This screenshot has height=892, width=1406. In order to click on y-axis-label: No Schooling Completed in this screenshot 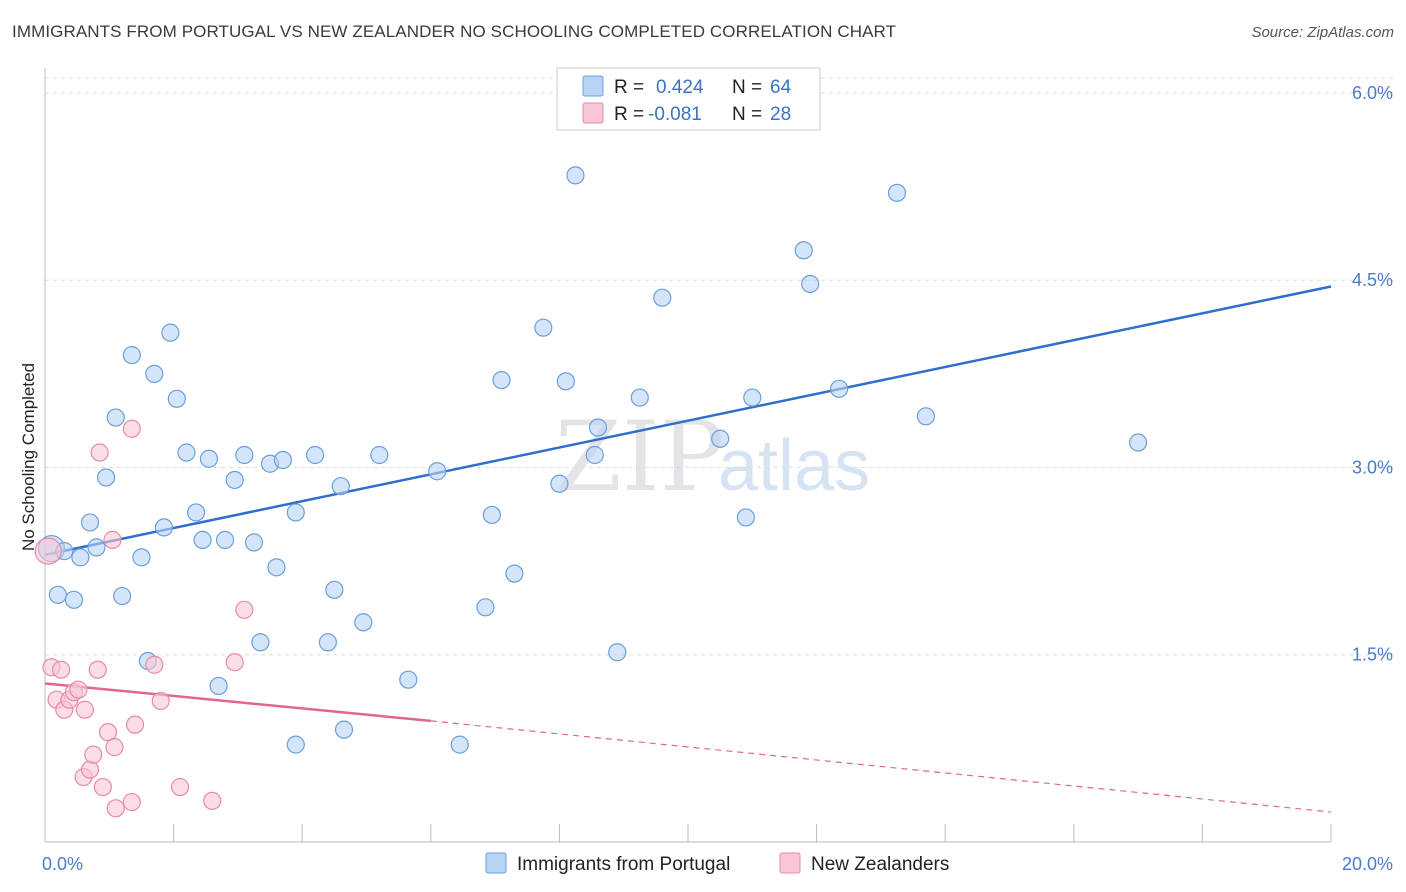, I will do `click(28, 457)`.